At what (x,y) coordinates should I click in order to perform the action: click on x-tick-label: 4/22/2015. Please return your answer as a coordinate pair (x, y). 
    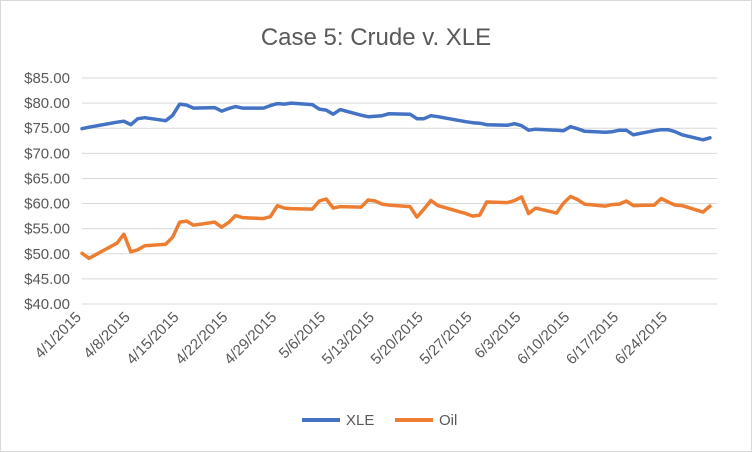
    Looking at the image, I should click on (201, 338).